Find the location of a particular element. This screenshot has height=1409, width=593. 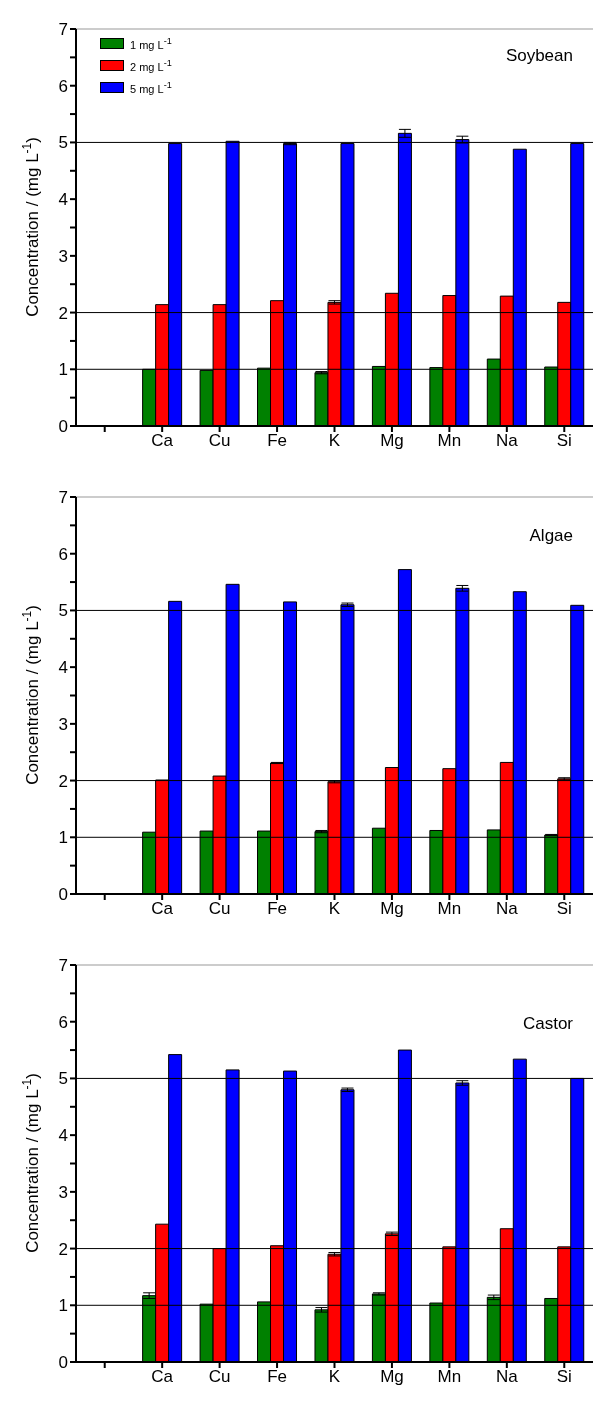

text: Soybean is located at coordinates (539, 56).